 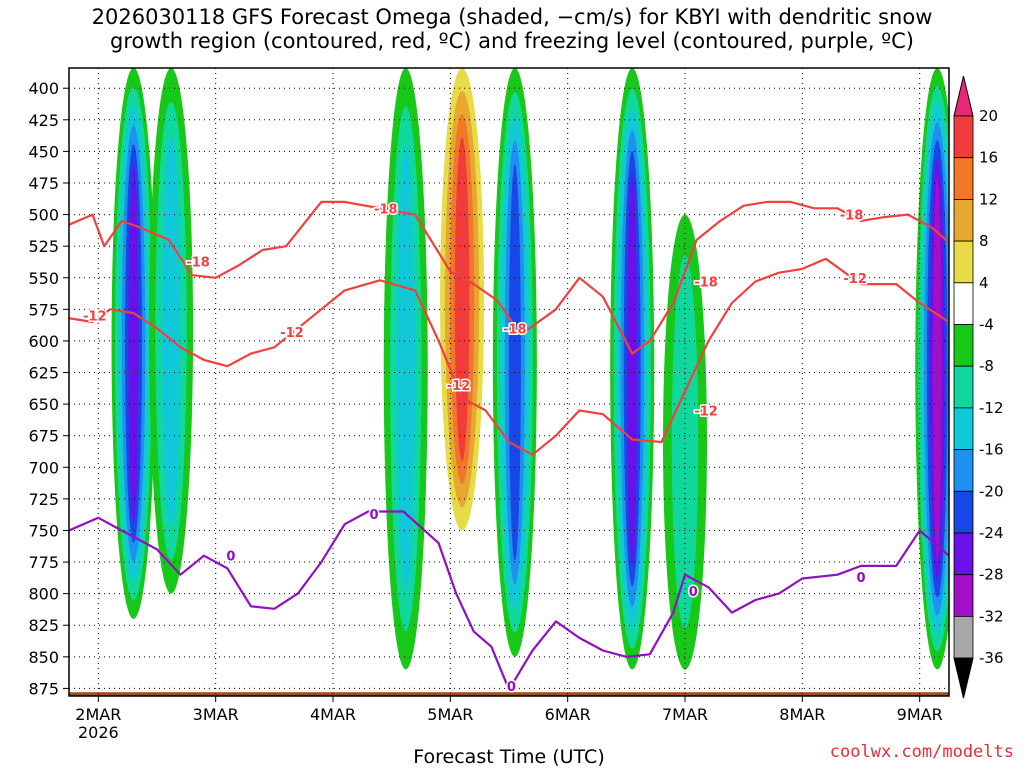 What do you see at coordinates (920, 714) in the screenshot?
I see `x-tick-label-9MAR: 9MAR` at bounding box center [920, 714].